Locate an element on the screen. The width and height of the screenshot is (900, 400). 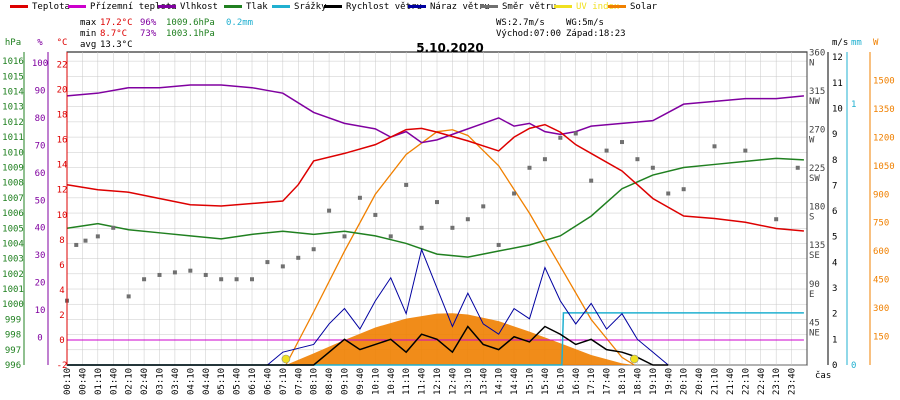
hpa-axis-tick-label: 1008 is located at coordinates (13, 184).